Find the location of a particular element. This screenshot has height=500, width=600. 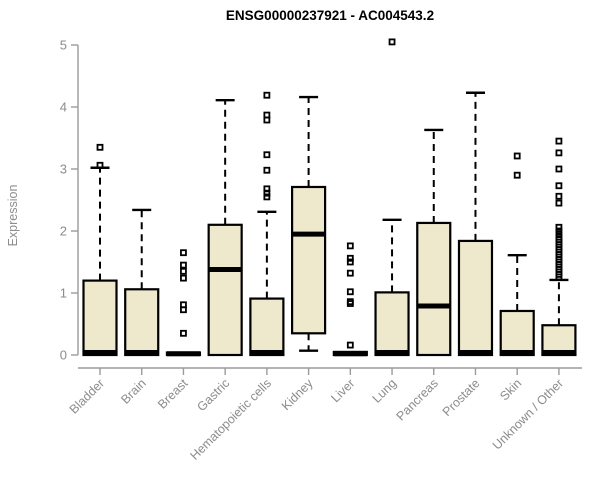

box-gastric is located at coordinates (225, 290).